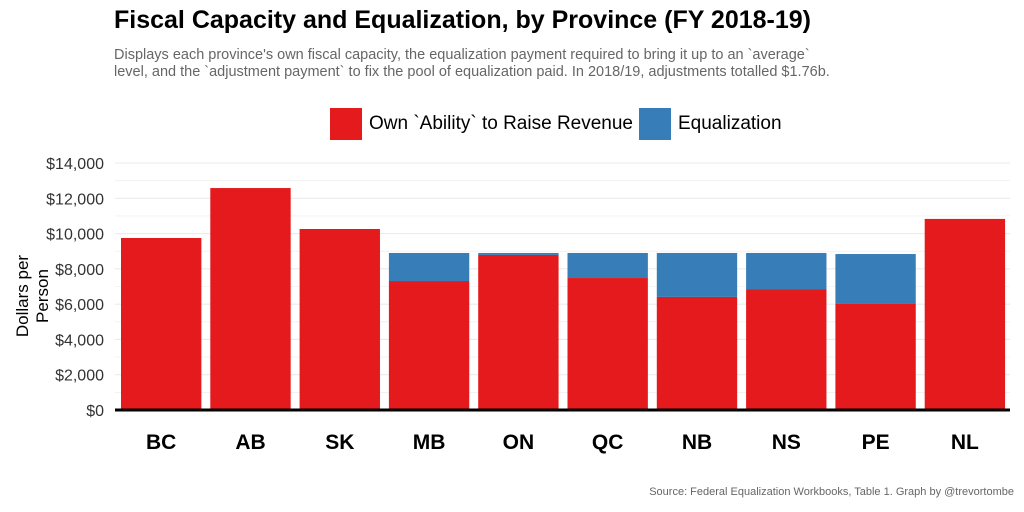 The height and width of the screenshot is (512, 1024). Describe the element at coordinates (79, 270) in the screenshot. I see `y-tick-label: $8,000` at that location.